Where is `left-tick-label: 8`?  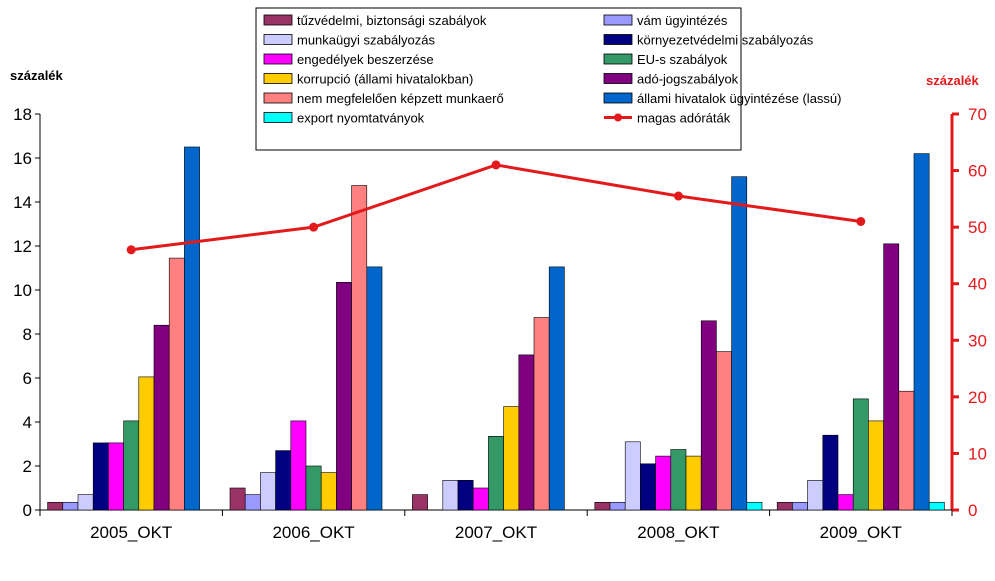
left-tick-label: 8 is located at coordinates (27, 334).